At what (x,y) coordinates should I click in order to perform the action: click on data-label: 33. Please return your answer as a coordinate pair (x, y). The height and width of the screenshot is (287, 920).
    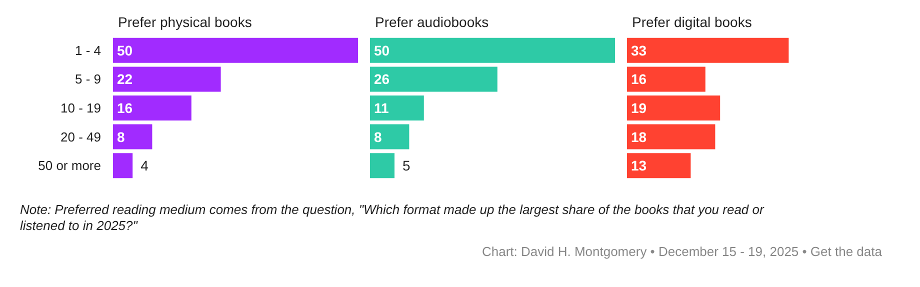
    Looking at the image, I should click on (639, 50).